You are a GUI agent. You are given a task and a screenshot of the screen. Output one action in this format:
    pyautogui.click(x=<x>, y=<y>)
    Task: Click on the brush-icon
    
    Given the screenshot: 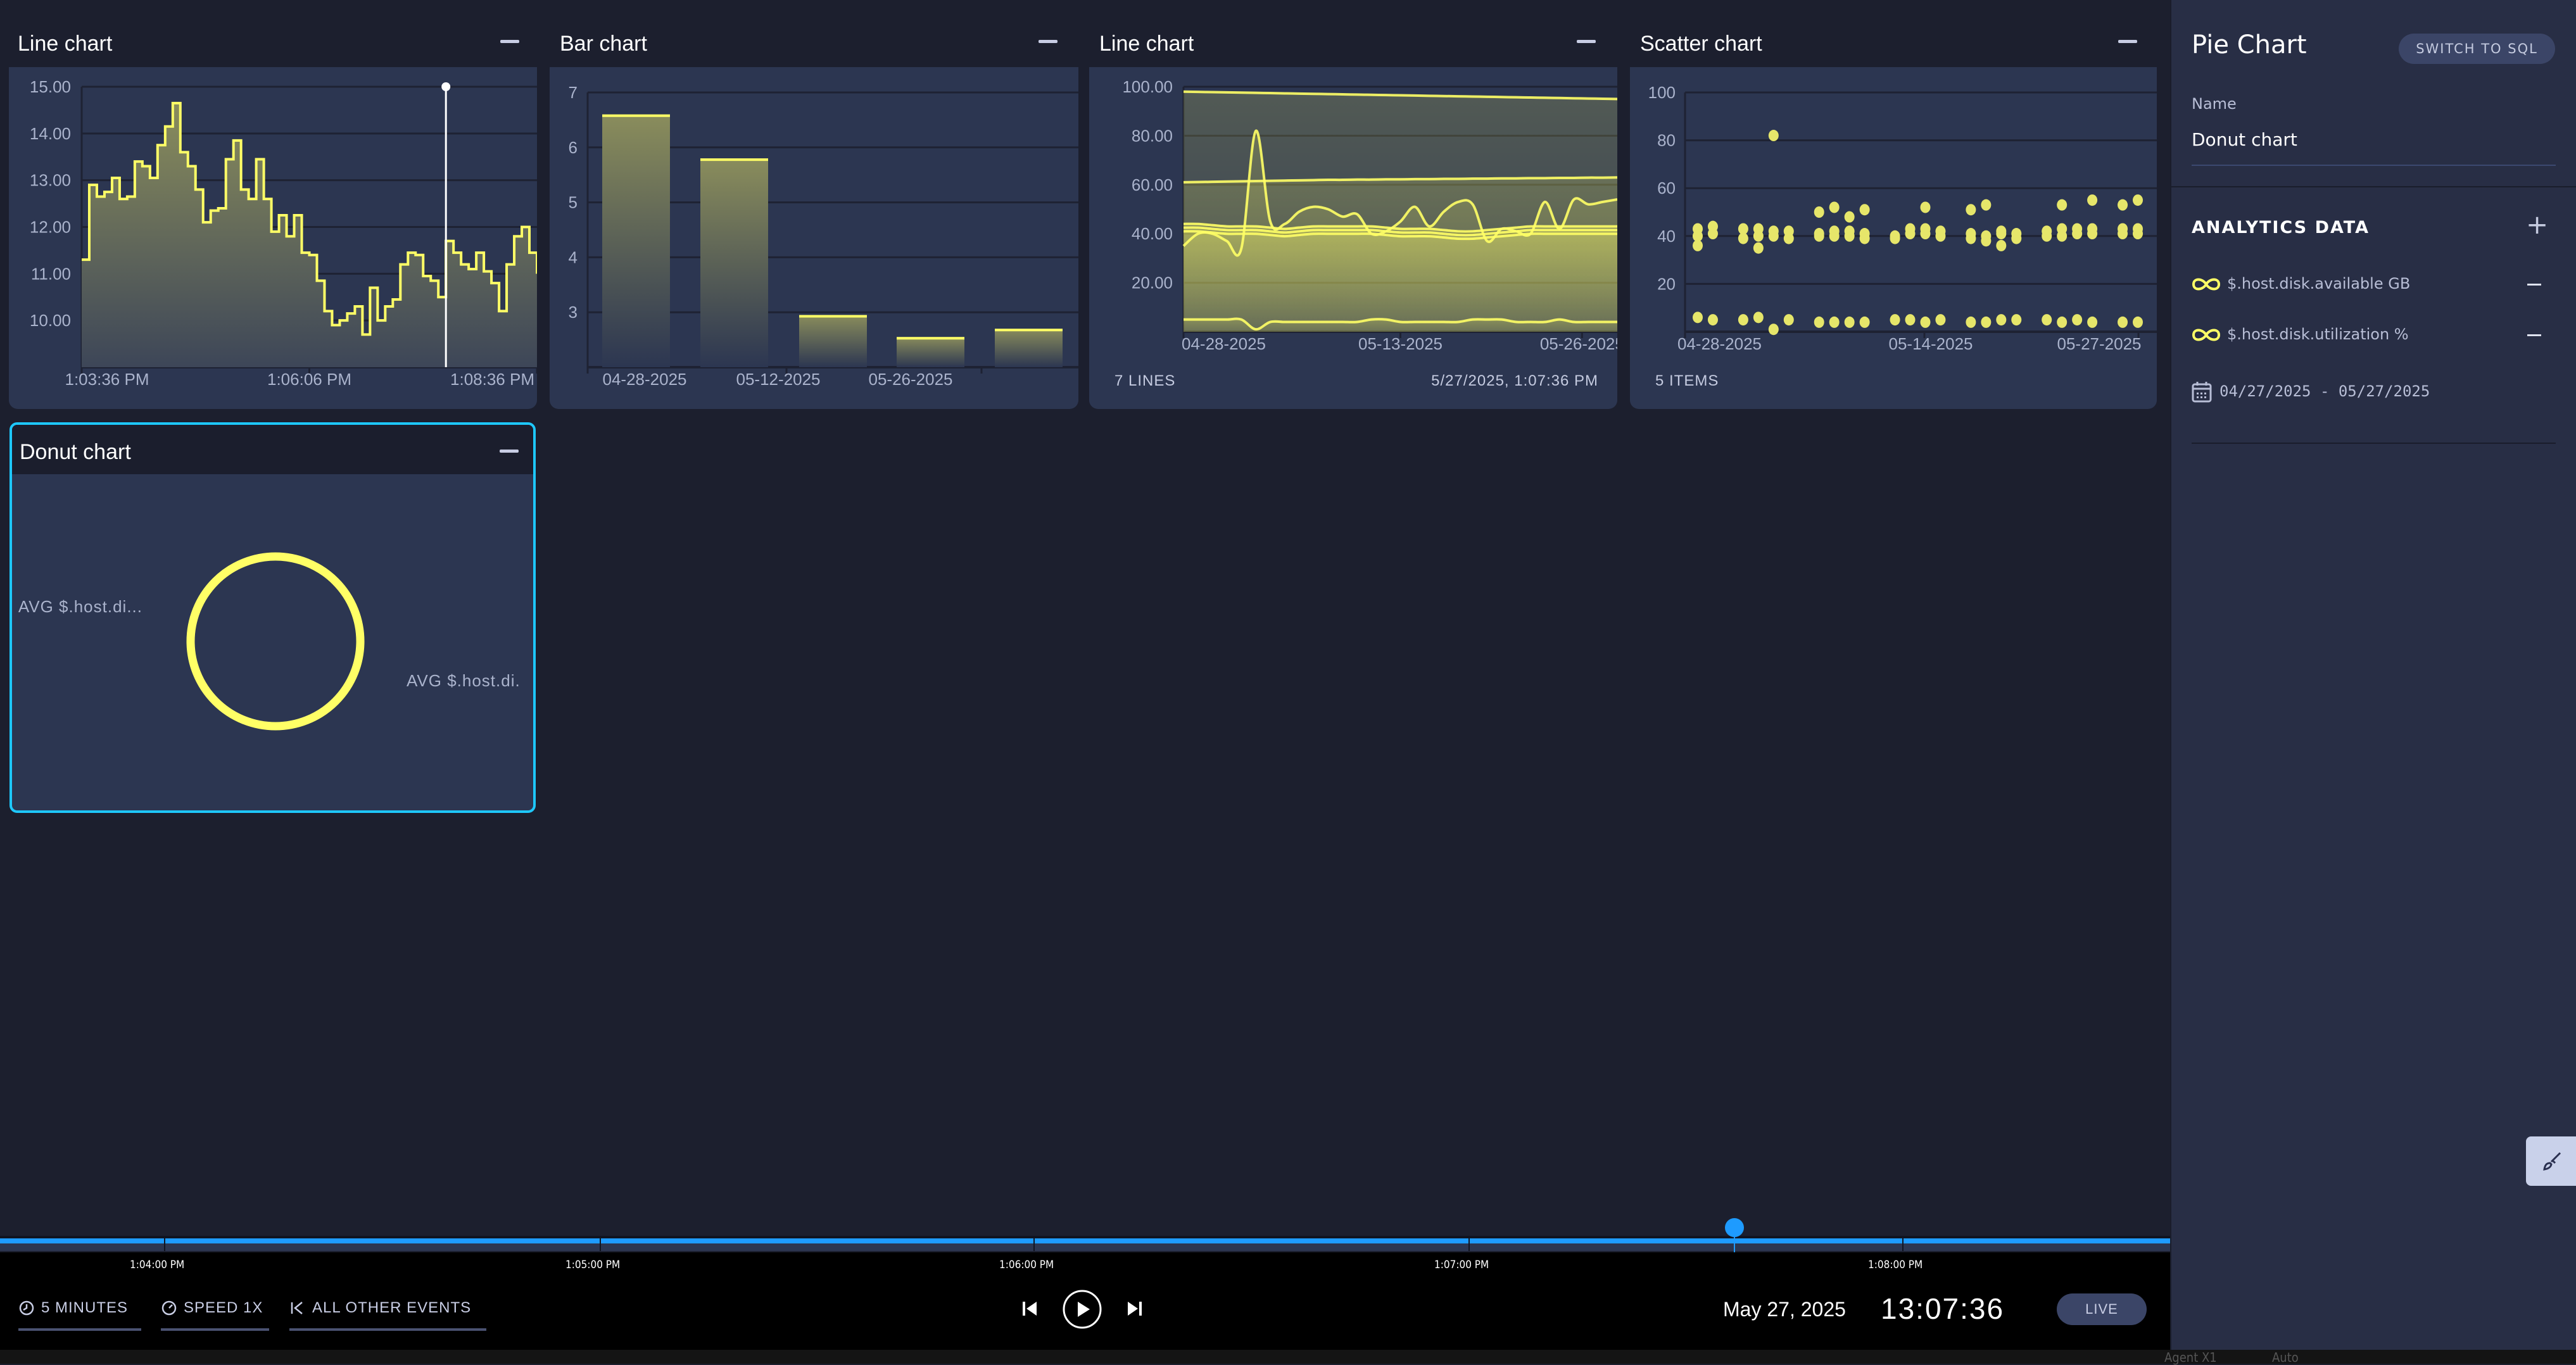 What is the action you would take?
    pyautogui.click(x=2551, y=1161)
    